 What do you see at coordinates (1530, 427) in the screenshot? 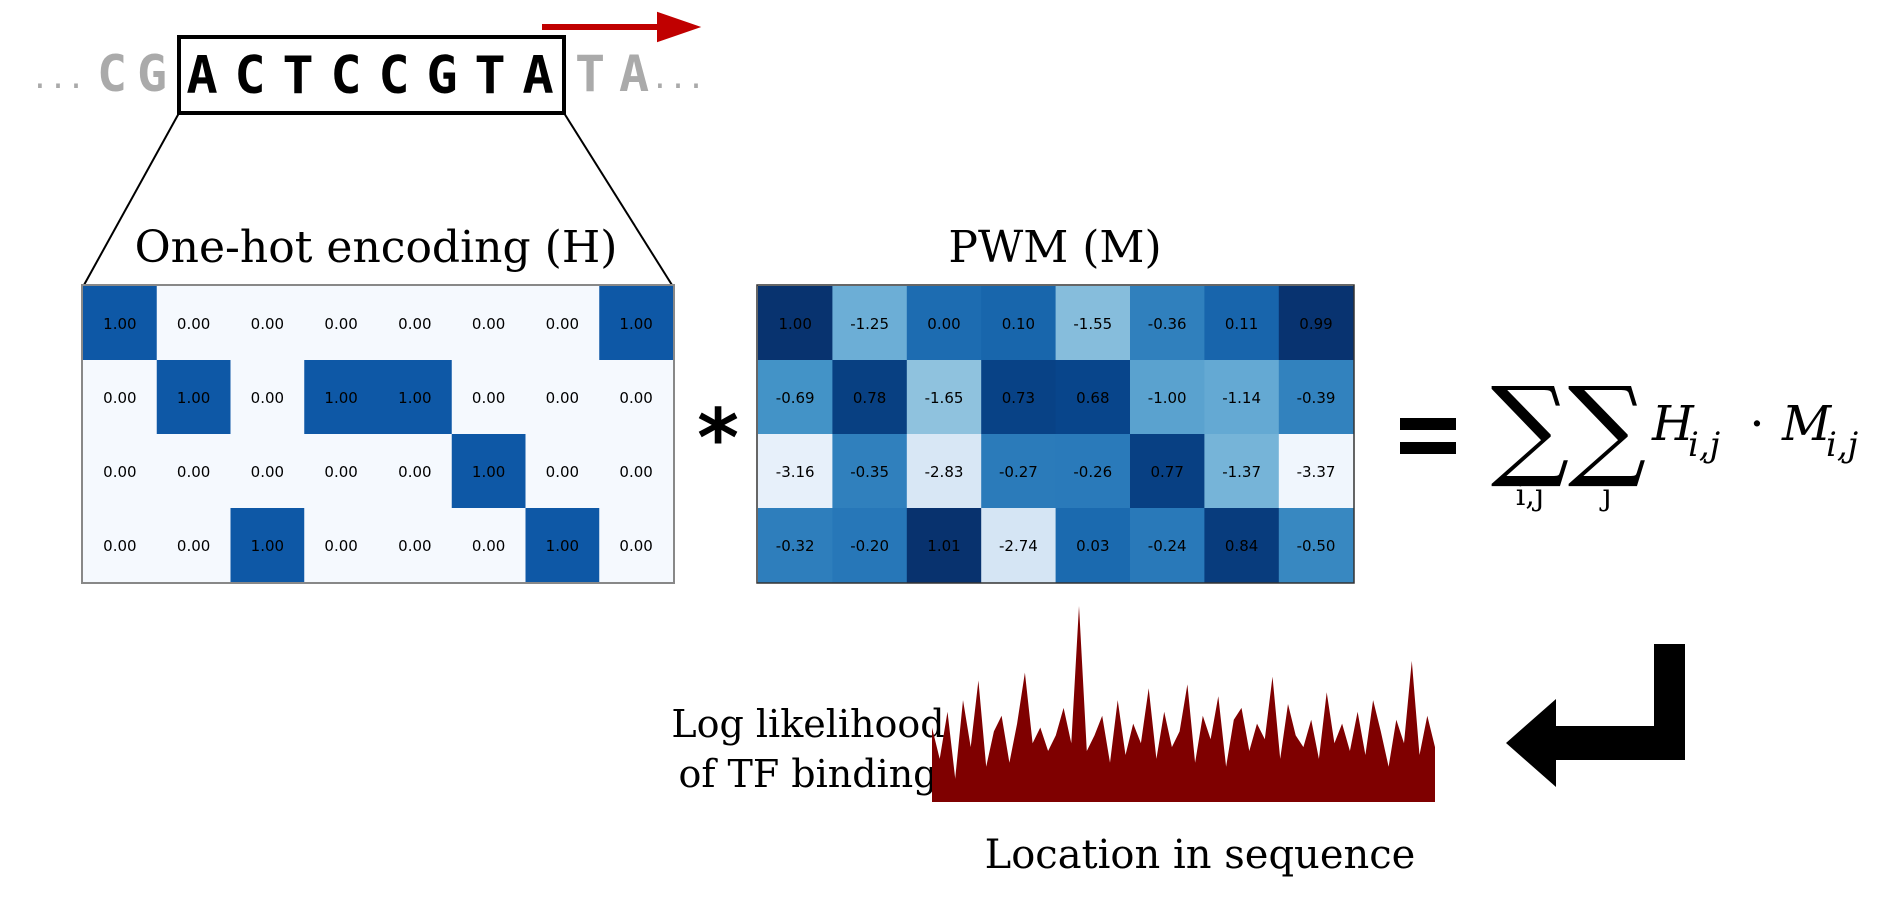
I see `sum-symbol-1: ∑` at bounding box center [1530, 427].